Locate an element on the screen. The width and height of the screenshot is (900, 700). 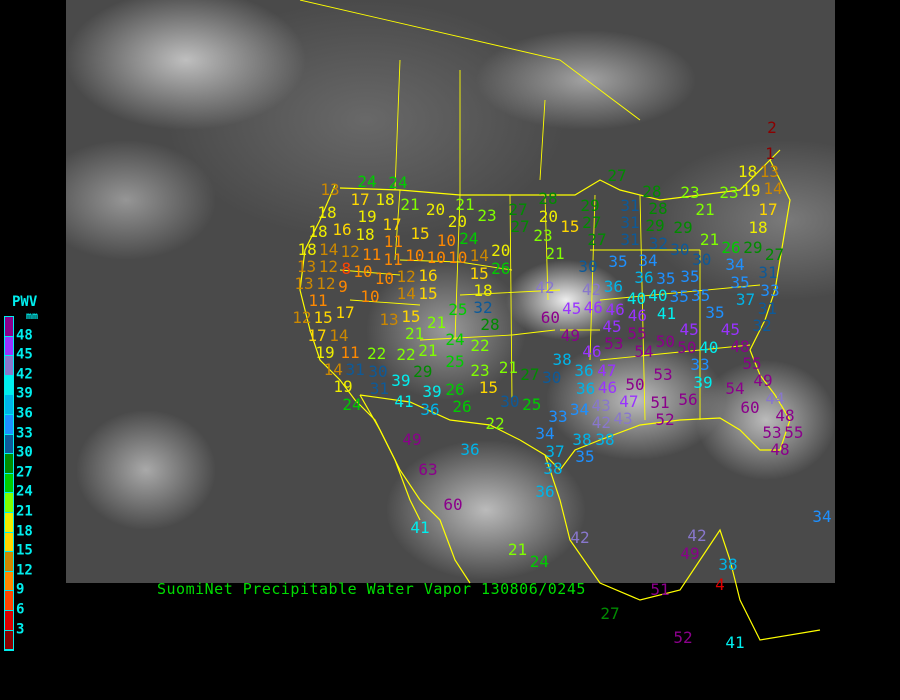
station-pwv-value: 50 is located at coordinates (665, 341).